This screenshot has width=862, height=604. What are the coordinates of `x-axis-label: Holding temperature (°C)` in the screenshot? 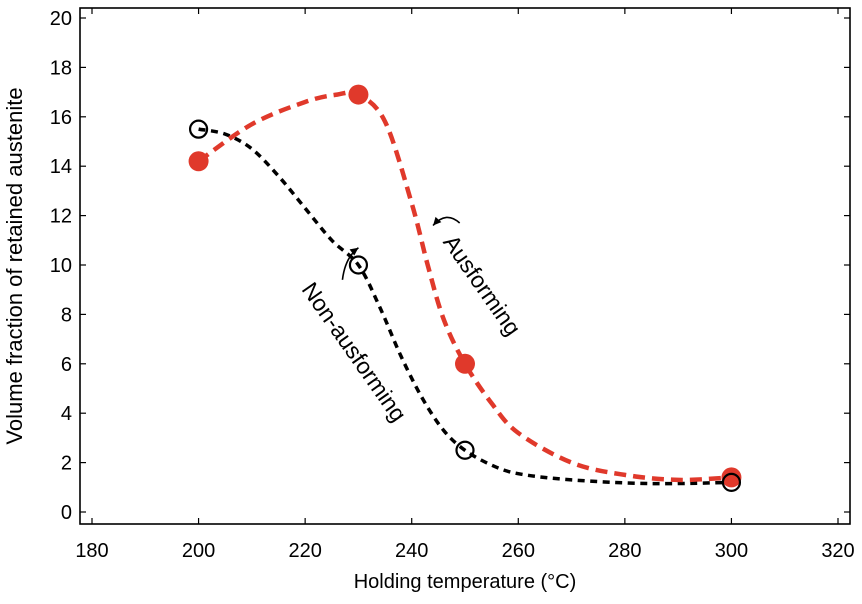 It's located at (465, 582).